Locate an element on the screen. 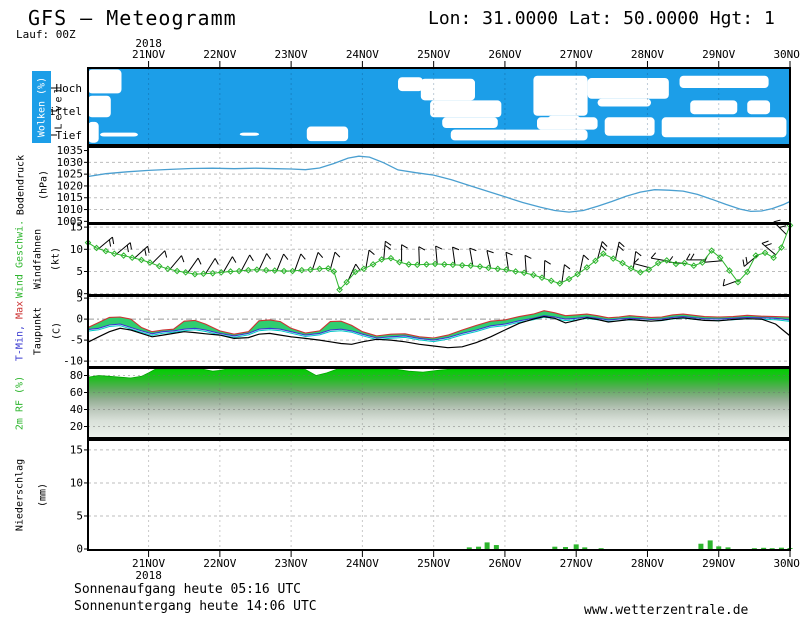 This screenshot has height=625, width=800. tmin-label: T-Min, is located at coordinates (20, 340).